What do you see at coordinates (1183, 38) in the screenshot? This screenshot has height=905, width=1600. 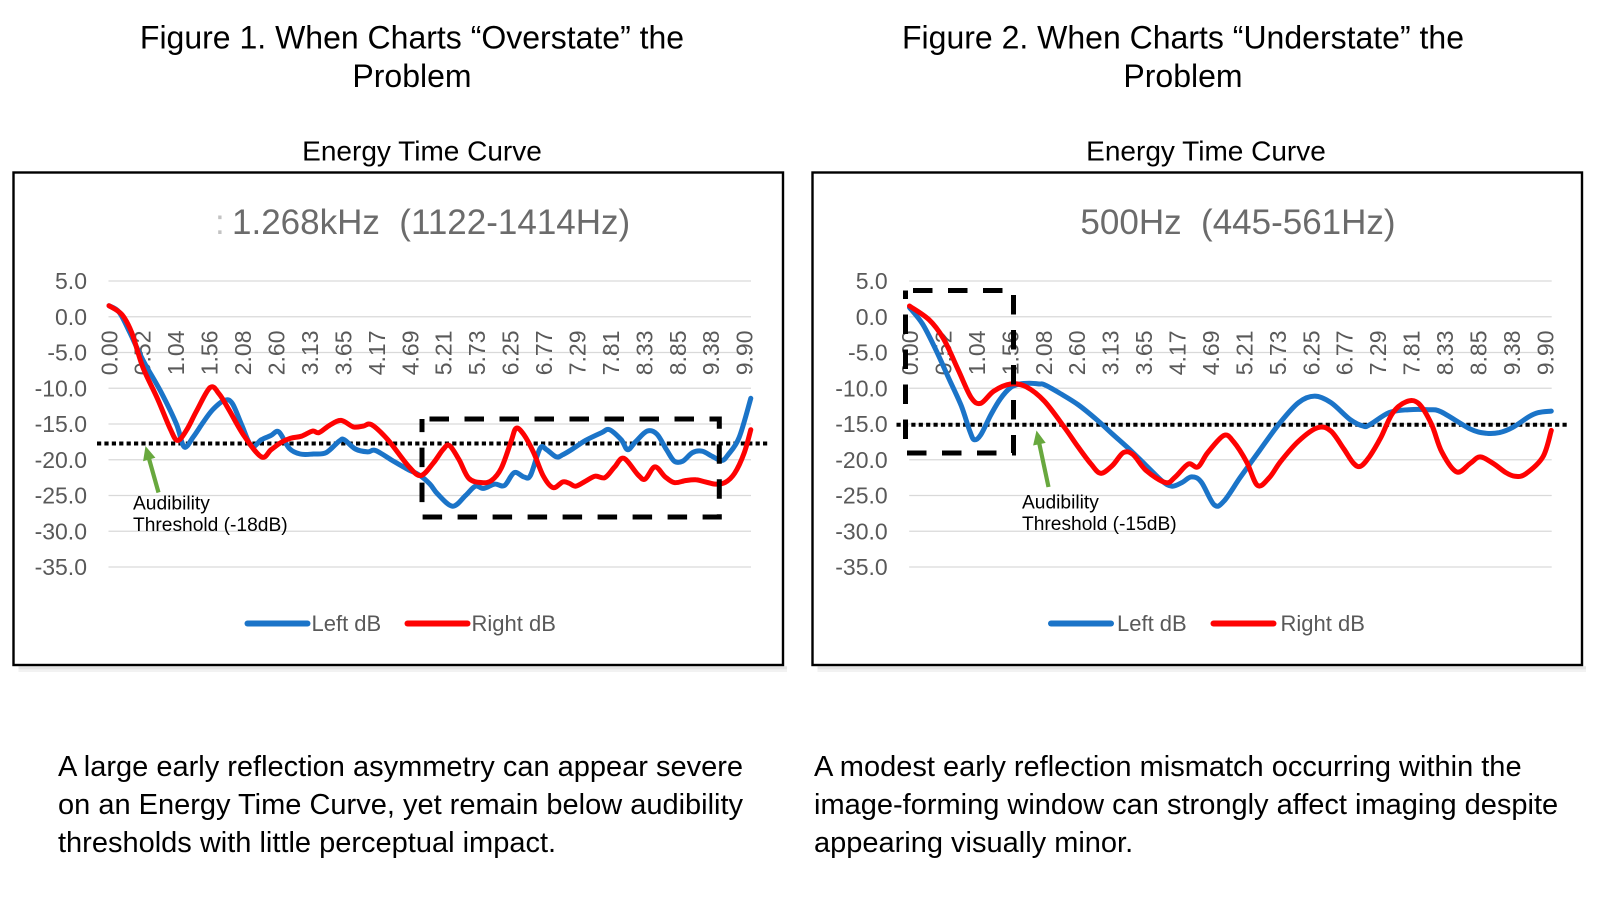 I see `svg-text:Figure 2. When Charts “Underst: Figure 2. When Charts “Understate” the` at bounding box center [1183, 38].